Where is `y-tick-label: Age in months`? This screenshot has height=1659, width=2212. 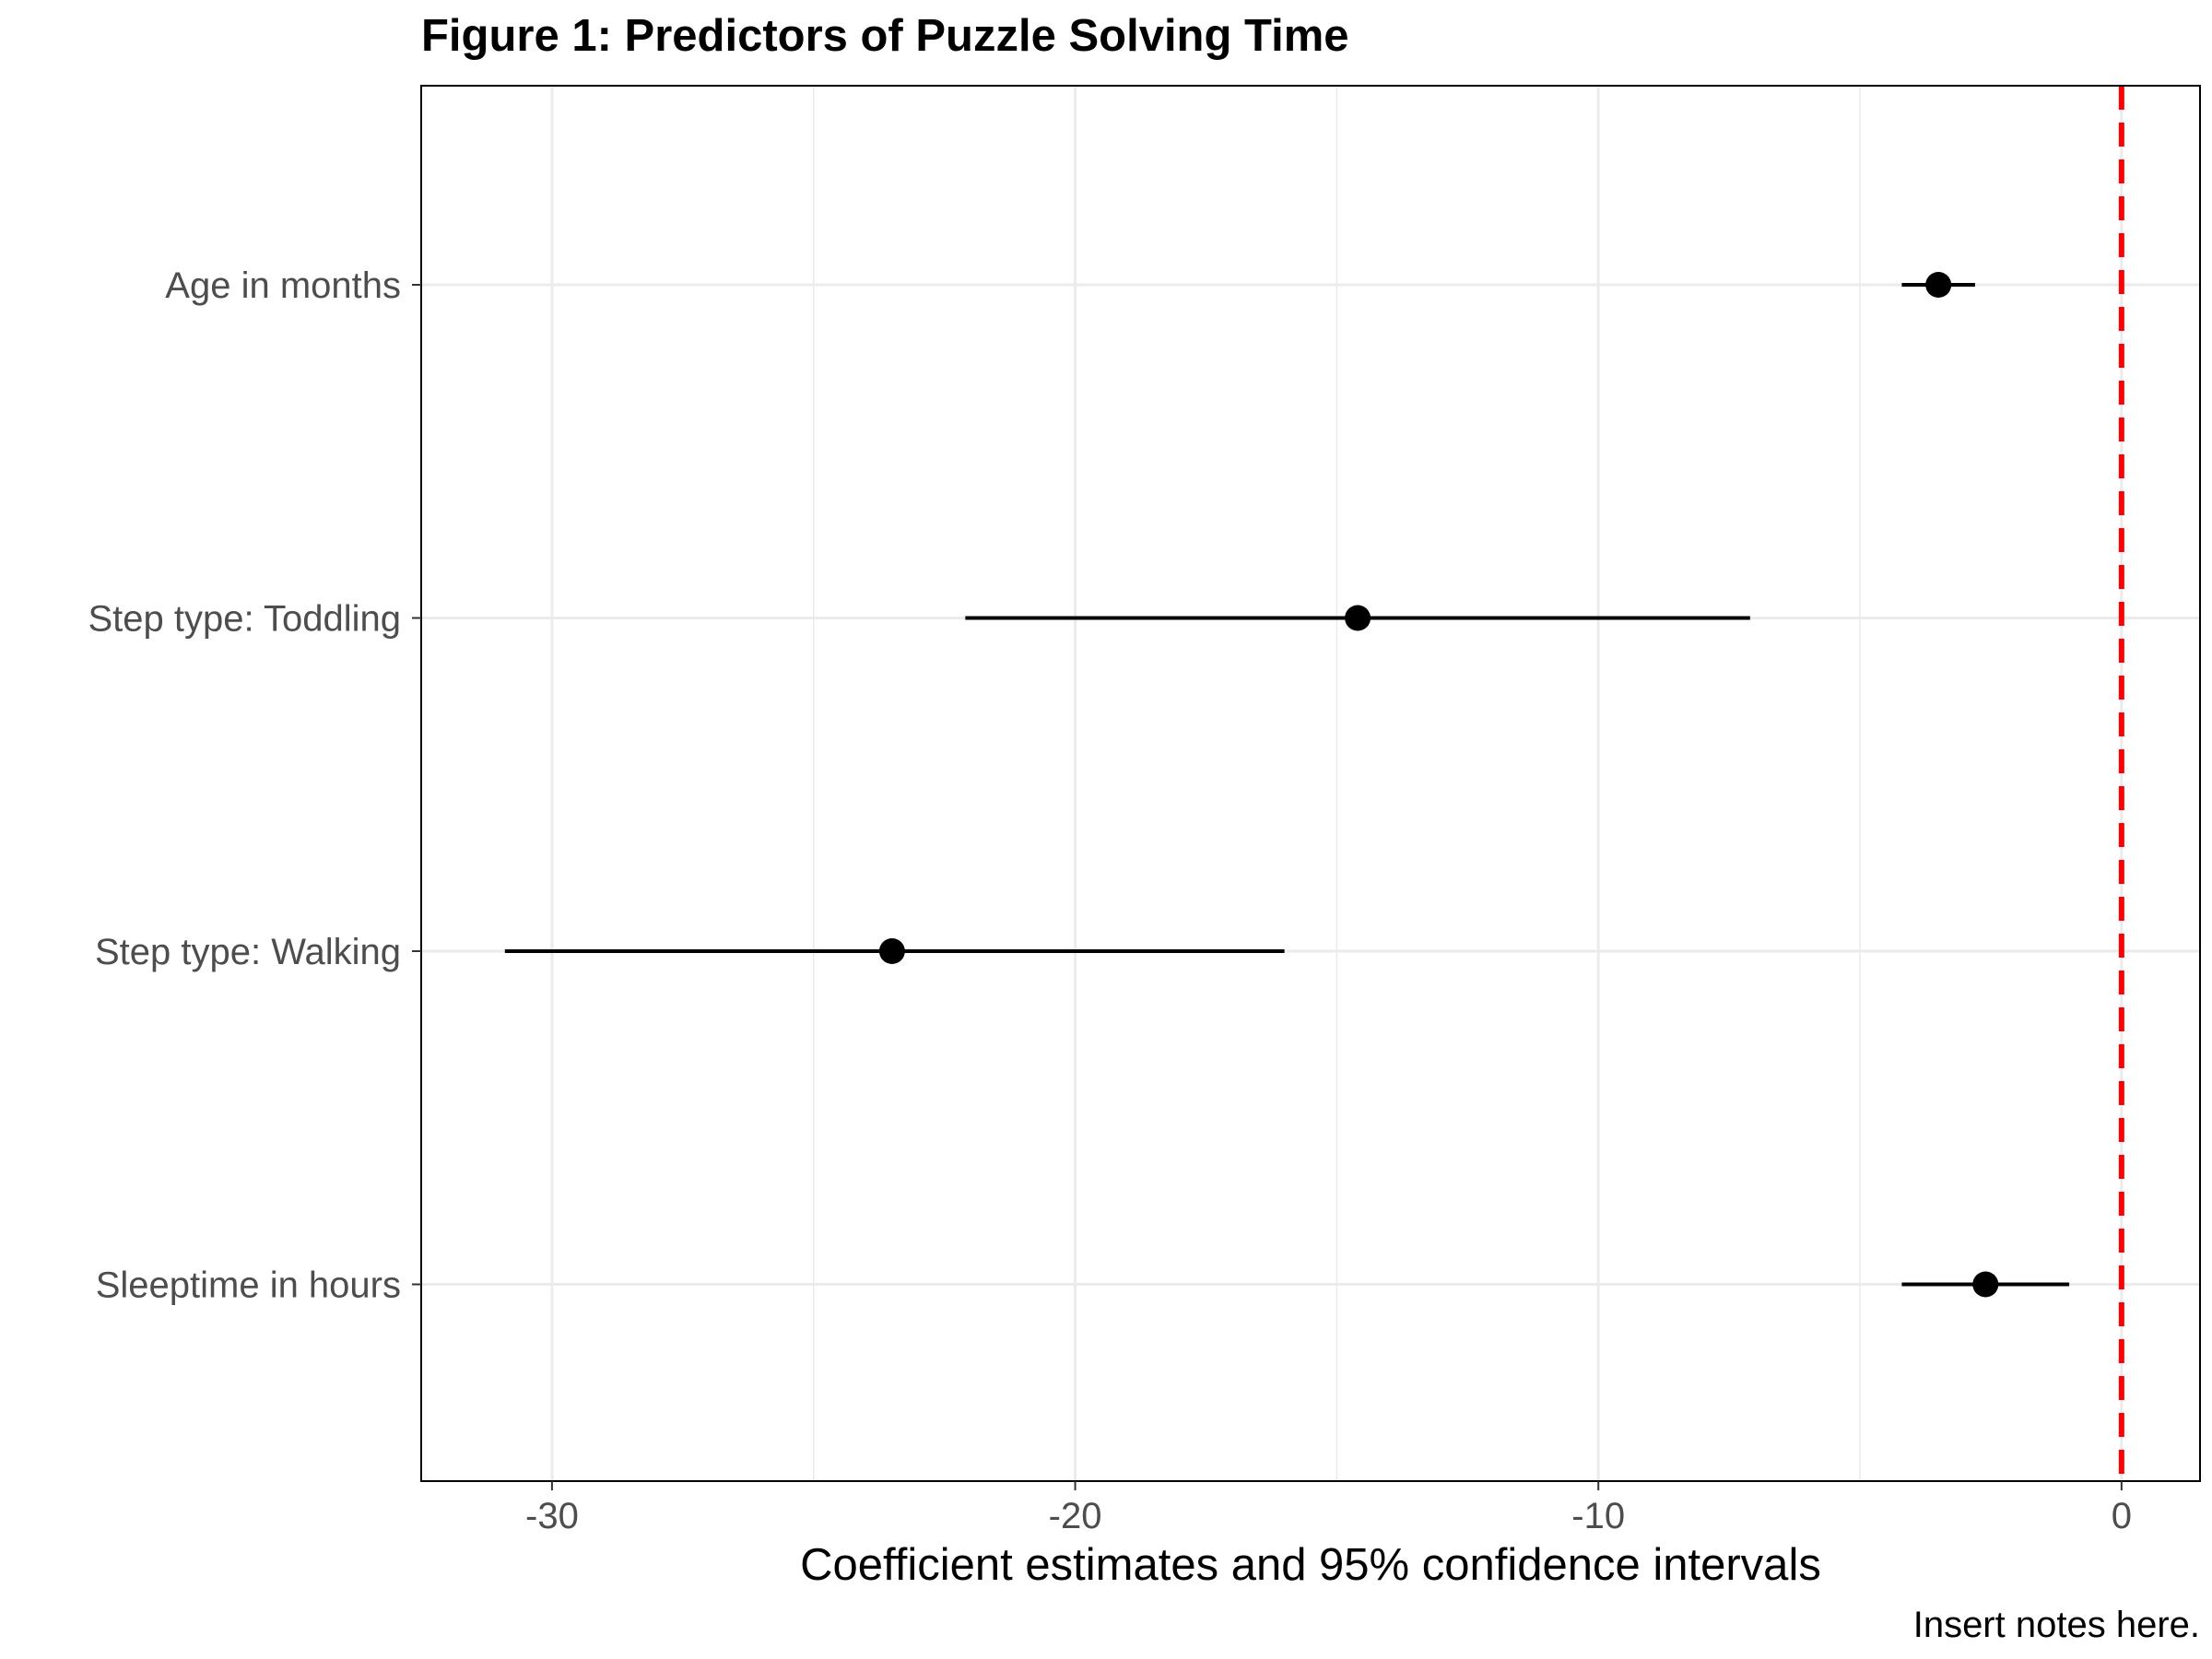
y-tick-label: Age in months is located at coordinates (283, 285).